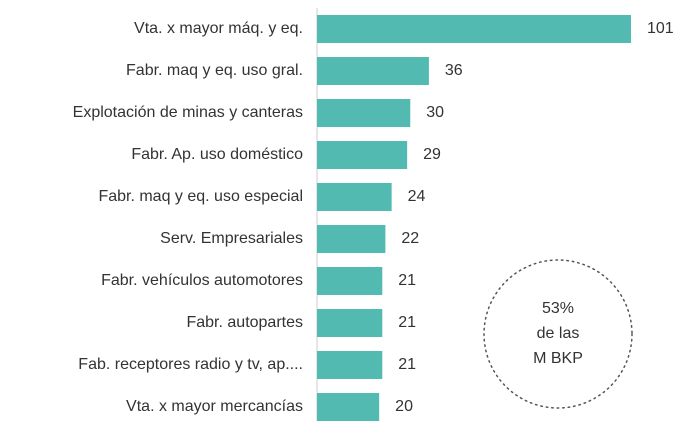 Image resolution: width=683 pixels, height=421 pixels. I want to click on category-label: Explotación de minas y canteras, so click(188, 112).